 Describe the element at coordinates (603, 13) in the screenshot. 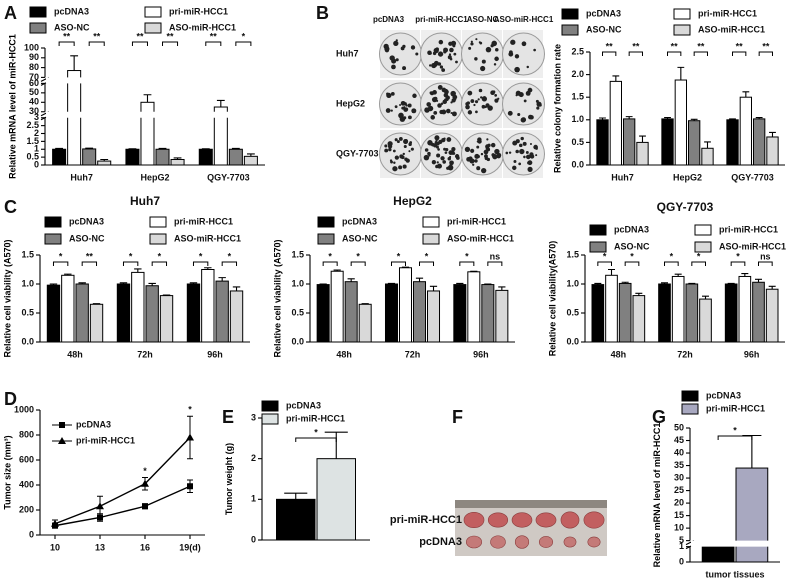

I see `legend-label: pcDNA3` at that location.